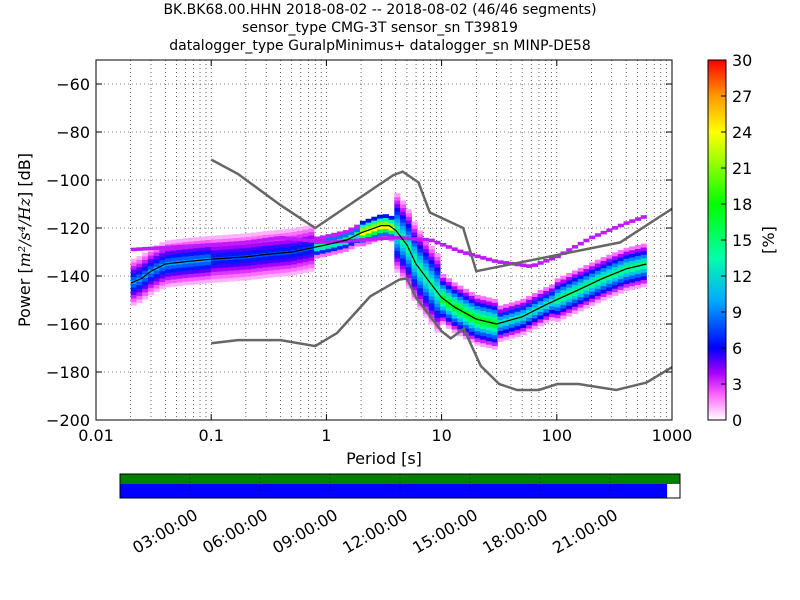  Describe the element at coordinates (742, 96) in the screenshot. I see `colorbar-tick-label: 27` at that location.